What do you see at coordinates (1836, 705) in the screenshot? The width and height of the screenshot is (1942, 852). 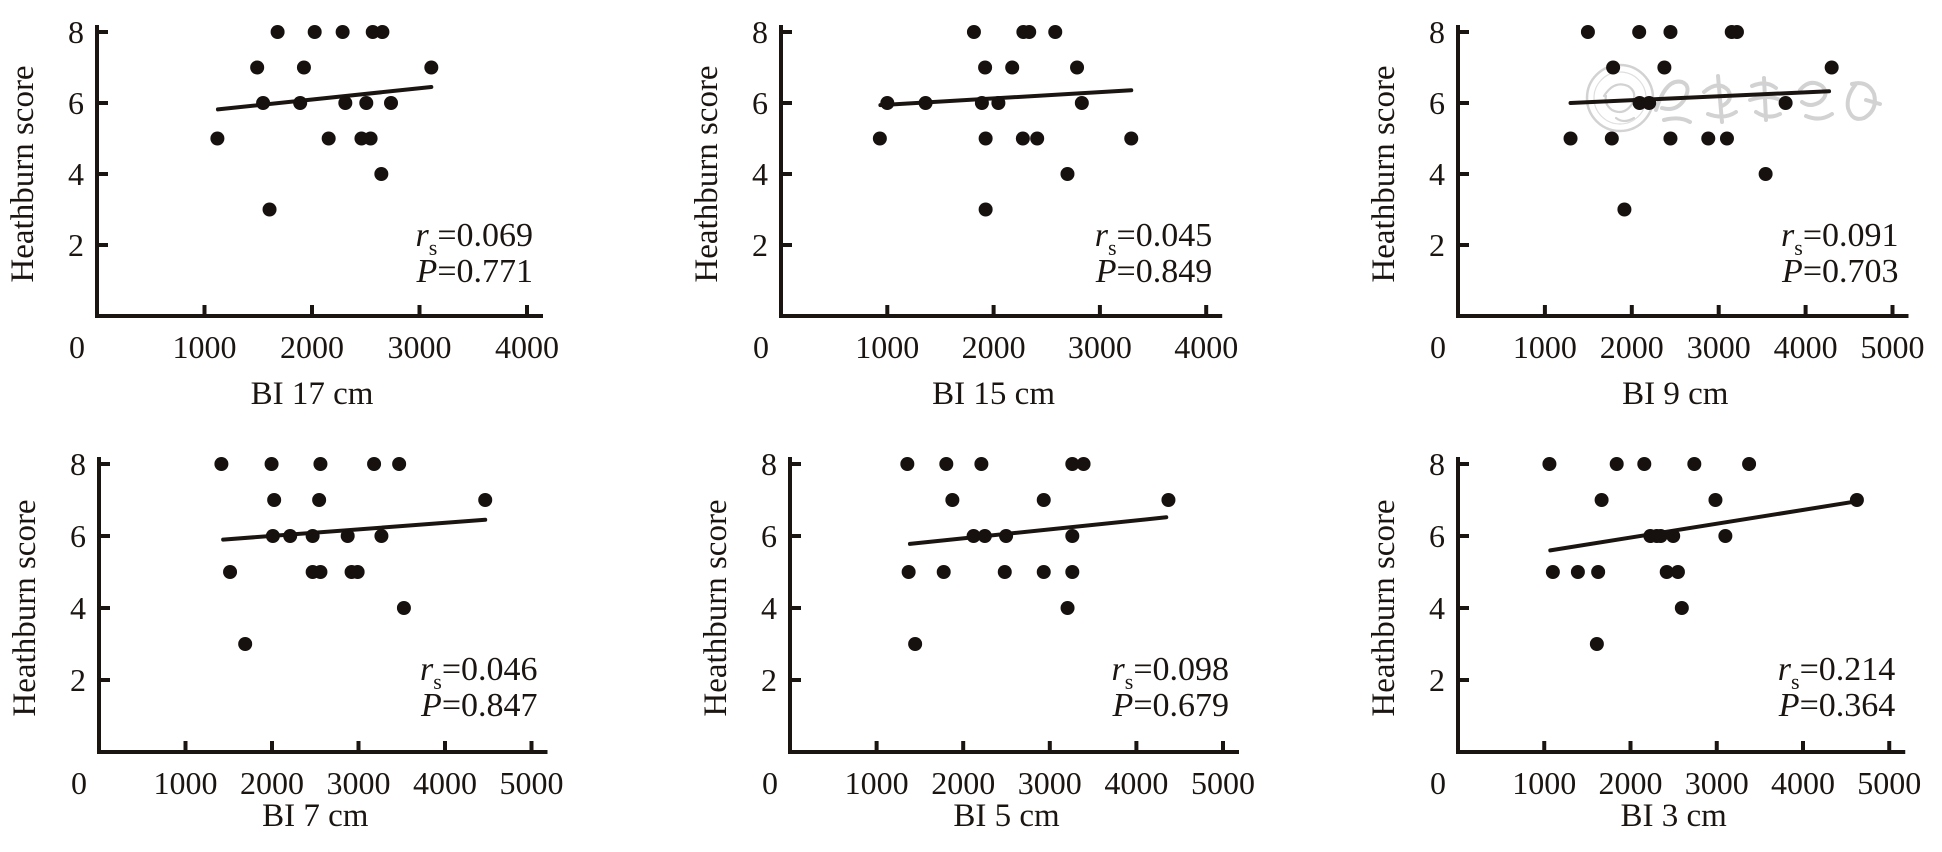 I see `p-stat-label: P=0.364` at bounding box center [1836, 705].